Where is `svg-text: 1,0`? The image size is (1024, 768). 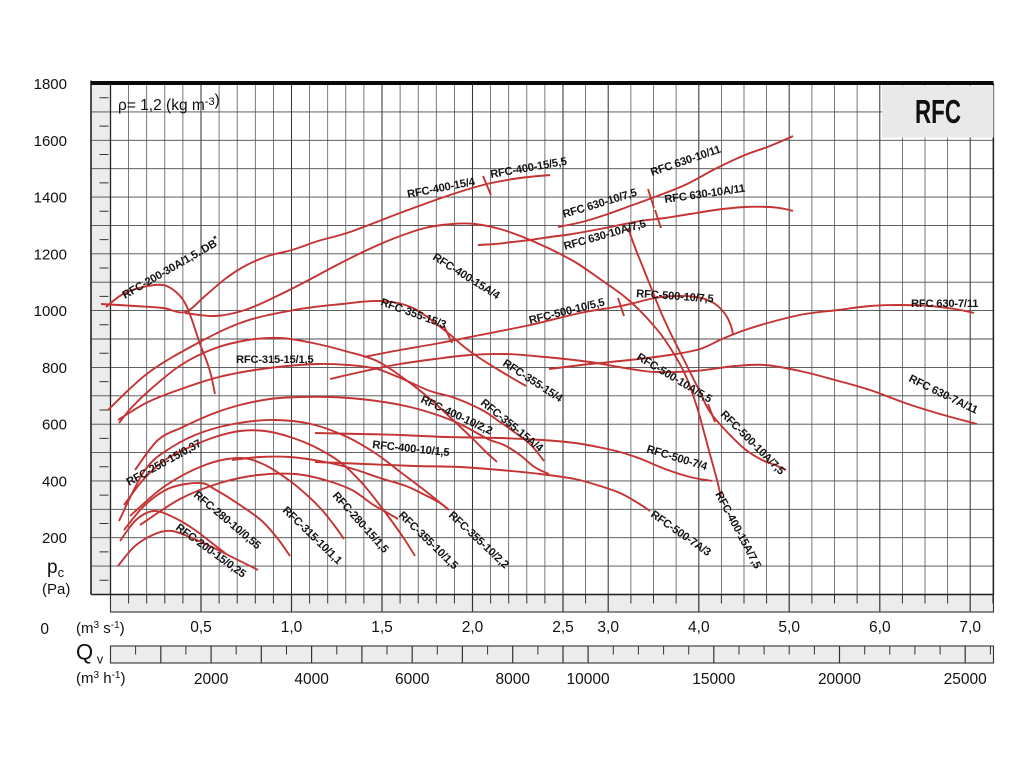
svg-text: 1,0 is located at coordinates (292, 627).